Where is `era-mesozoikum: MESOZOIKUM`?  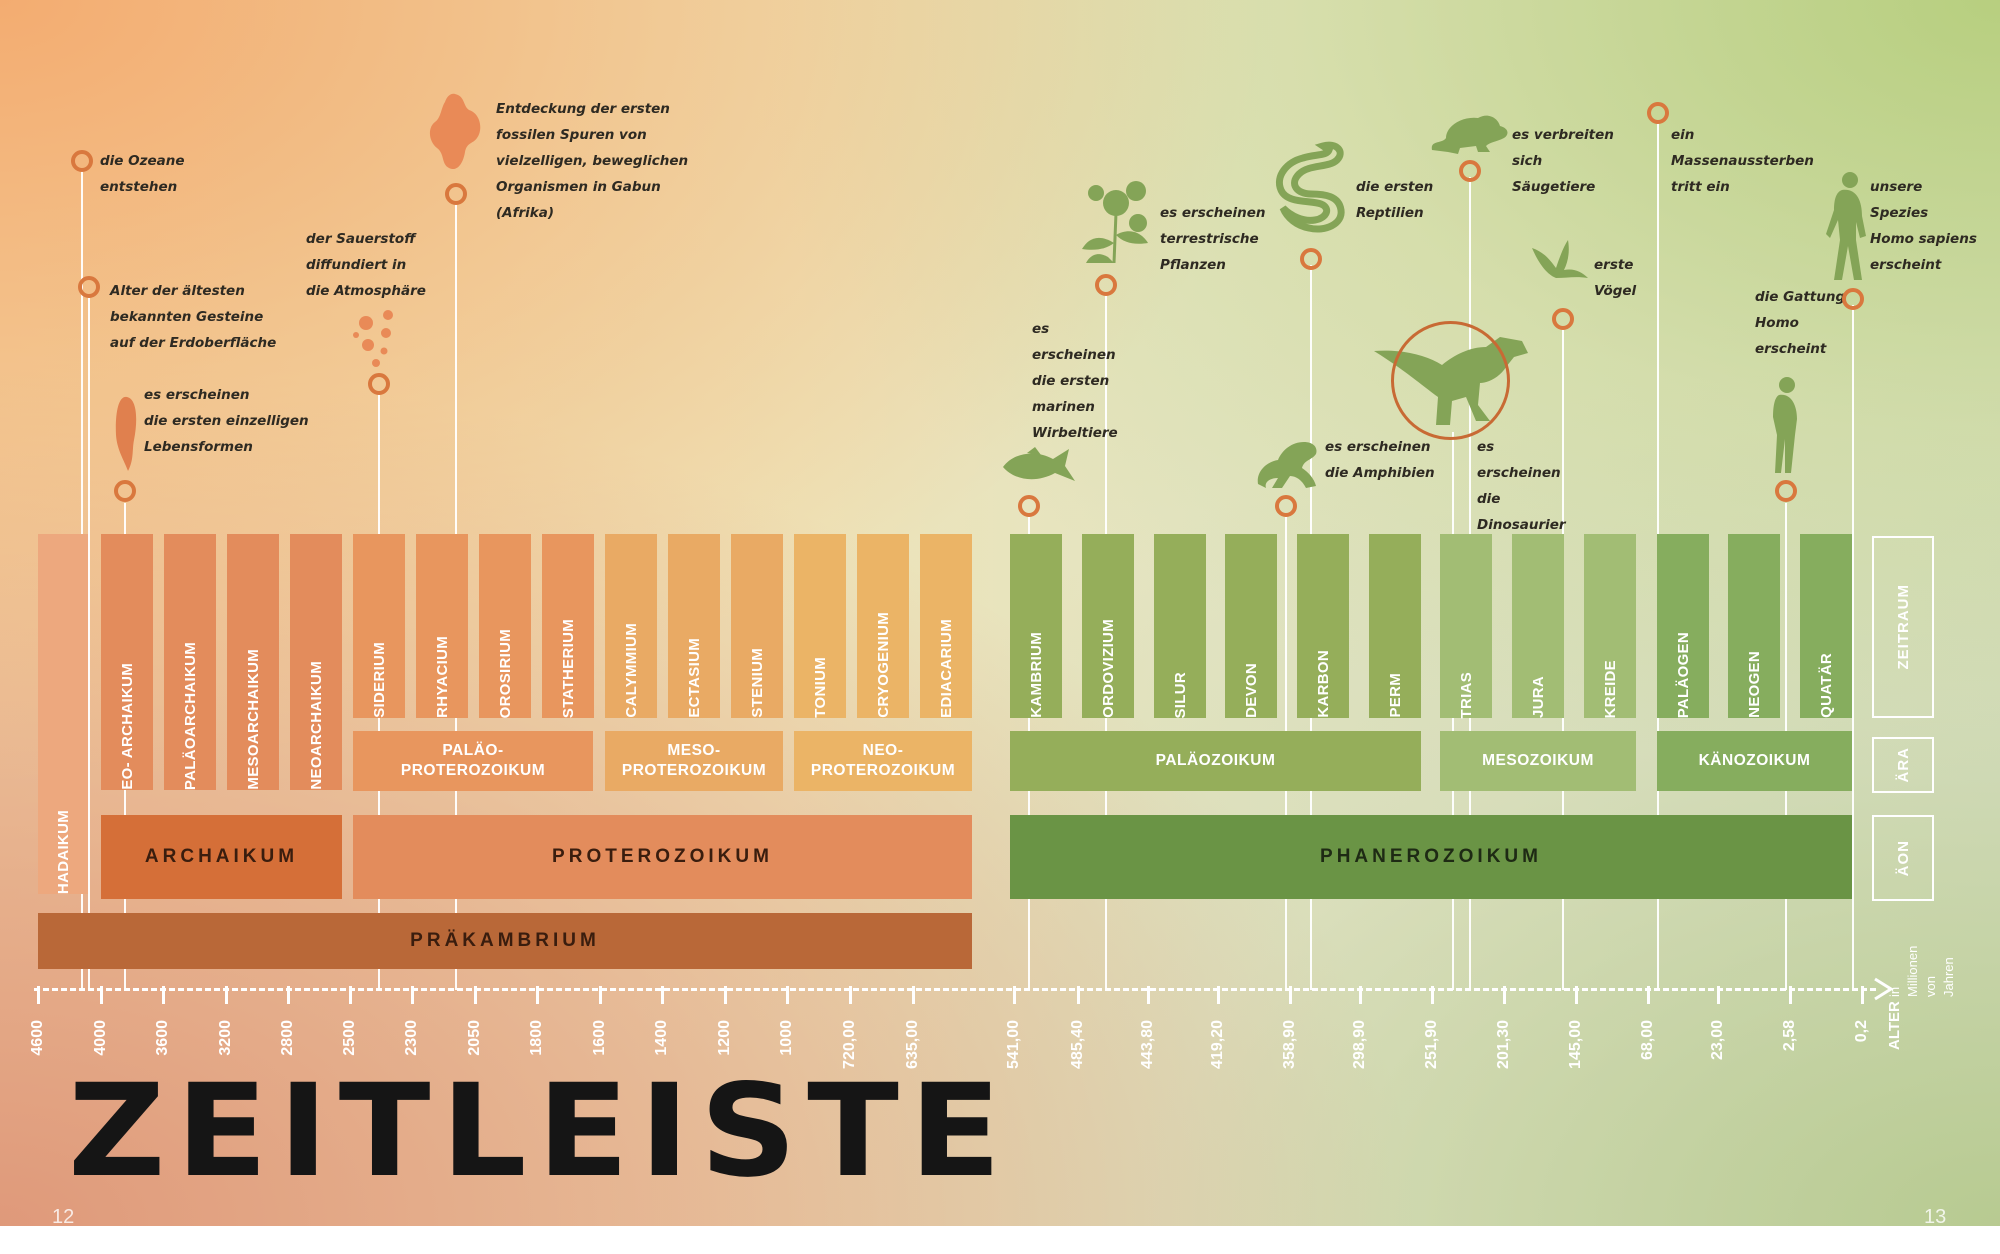 era-mesozoikum: MESOZOIKUM is located at coordinates (1538, 761).